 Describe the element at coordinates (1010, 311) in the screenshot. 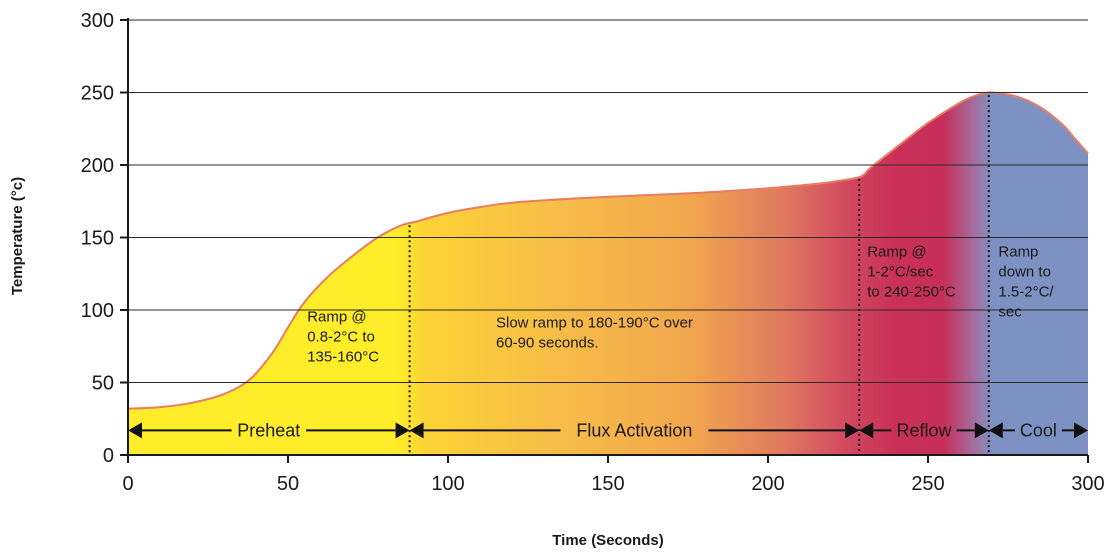

I see `annotation-3-line-3: sec` at that location.